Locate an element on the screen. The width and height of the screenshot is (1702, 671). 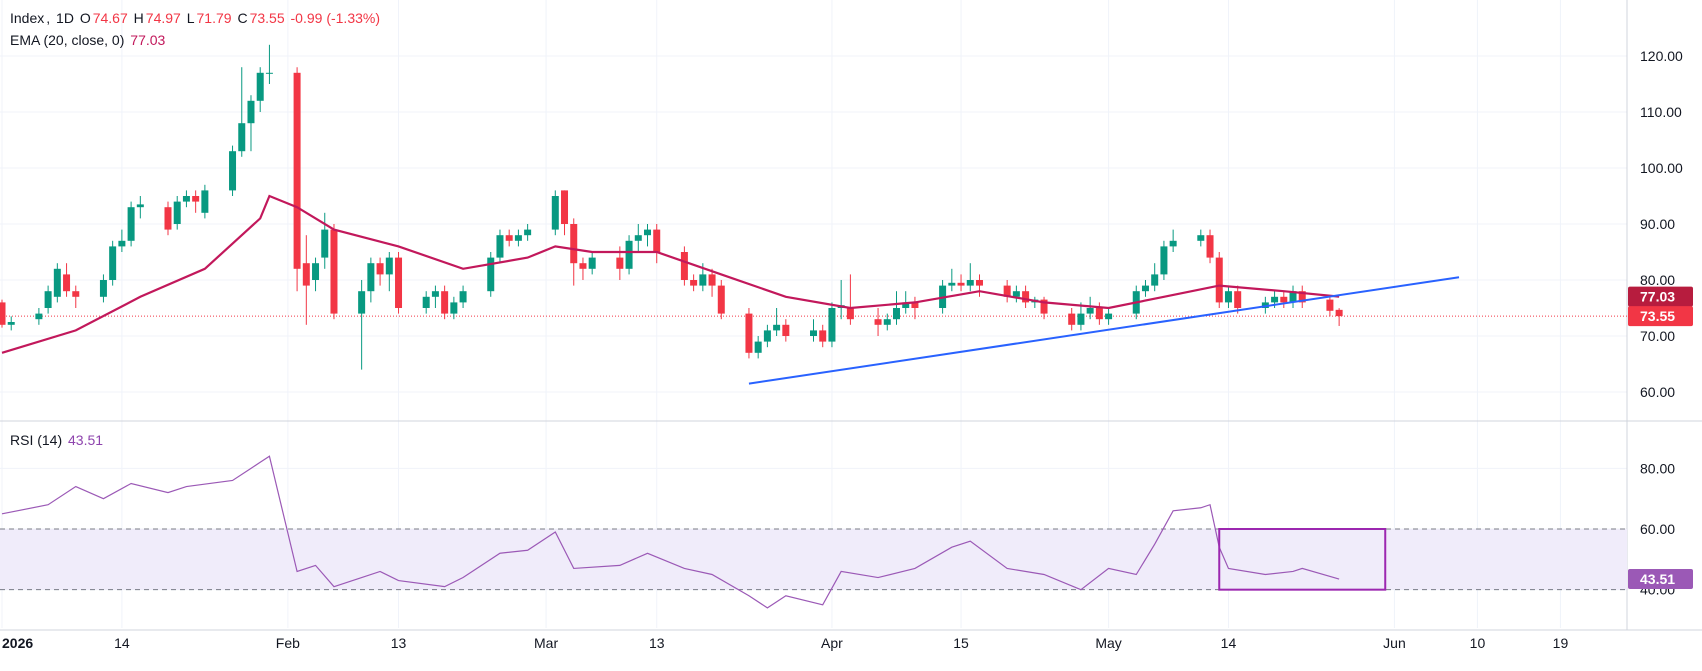
time-tick-label: 10 is located at coordinates (1478, 643).